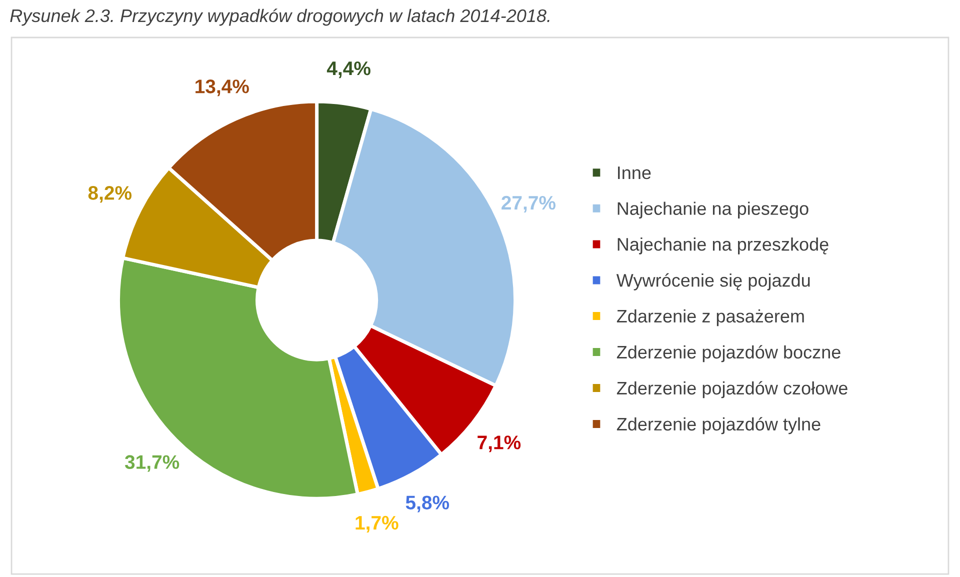 The image size is (960, 577). What do you see at coordinates (428, 504) in the screenshot?
I see `data-label: 5,8%` at bounding box center [428, 504].